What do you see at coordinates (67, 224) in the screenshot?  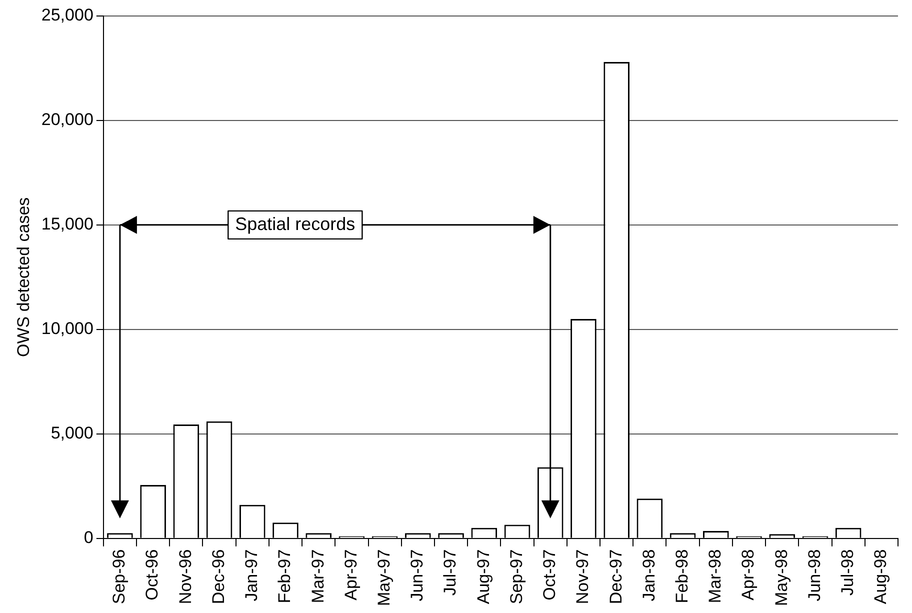 I see `y-tick-label: 15,000` at bounding box center [67, 224].